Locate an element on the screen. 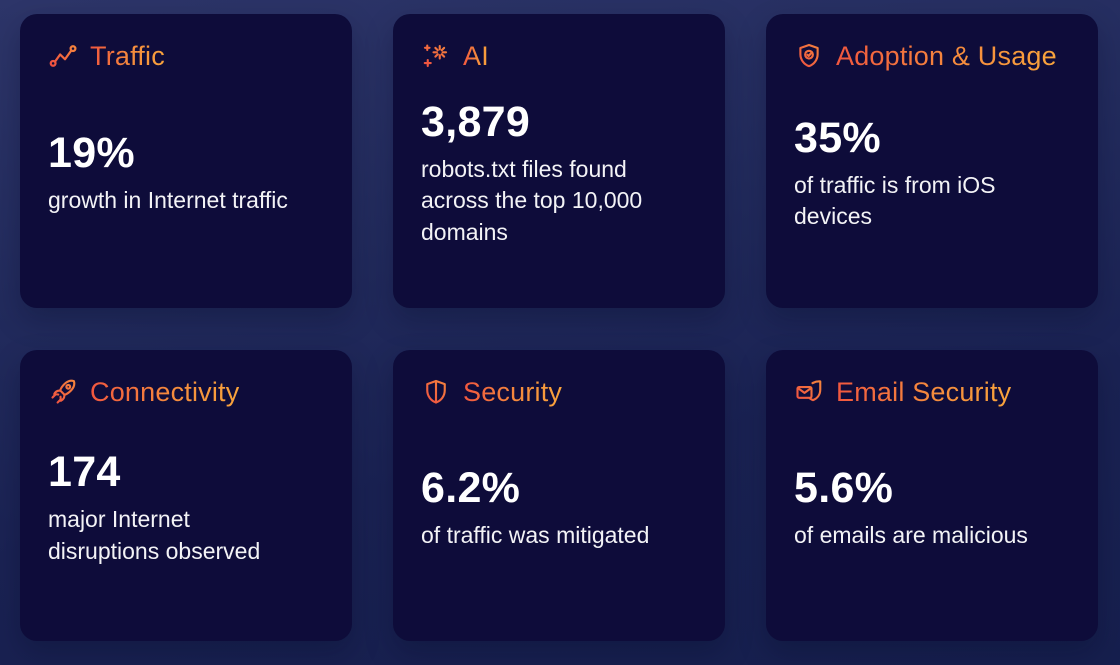 The width and height of the screenshot is (1120, 665). card-body: 5.6% of emails are malicious is located at coordinates (932, 512).